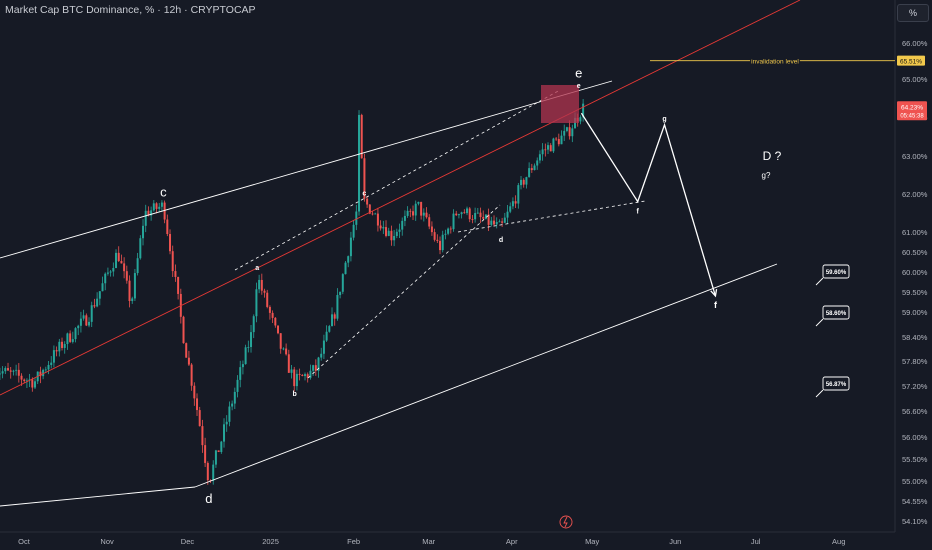 Image resolution: width=932 pixels, height=550 pixels. Describe the element at coordinates (915, 459) in the screenshot. I see `y-tick-label: 55.50%` at that location.